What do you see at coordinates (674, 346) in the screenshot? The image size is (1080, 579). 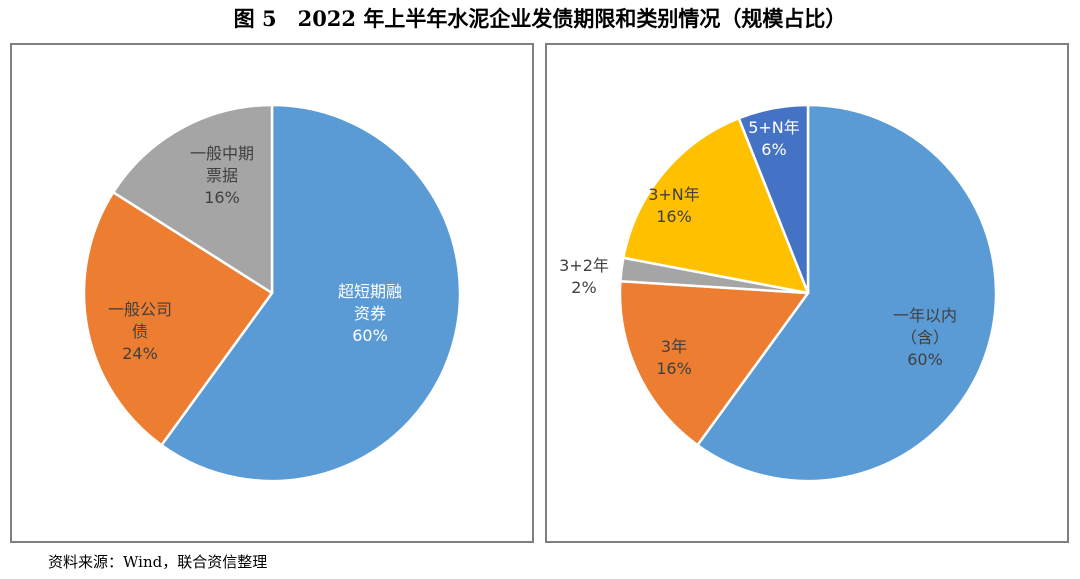 I see `slice-name-label: 3年` at bounding box center [674, 346].